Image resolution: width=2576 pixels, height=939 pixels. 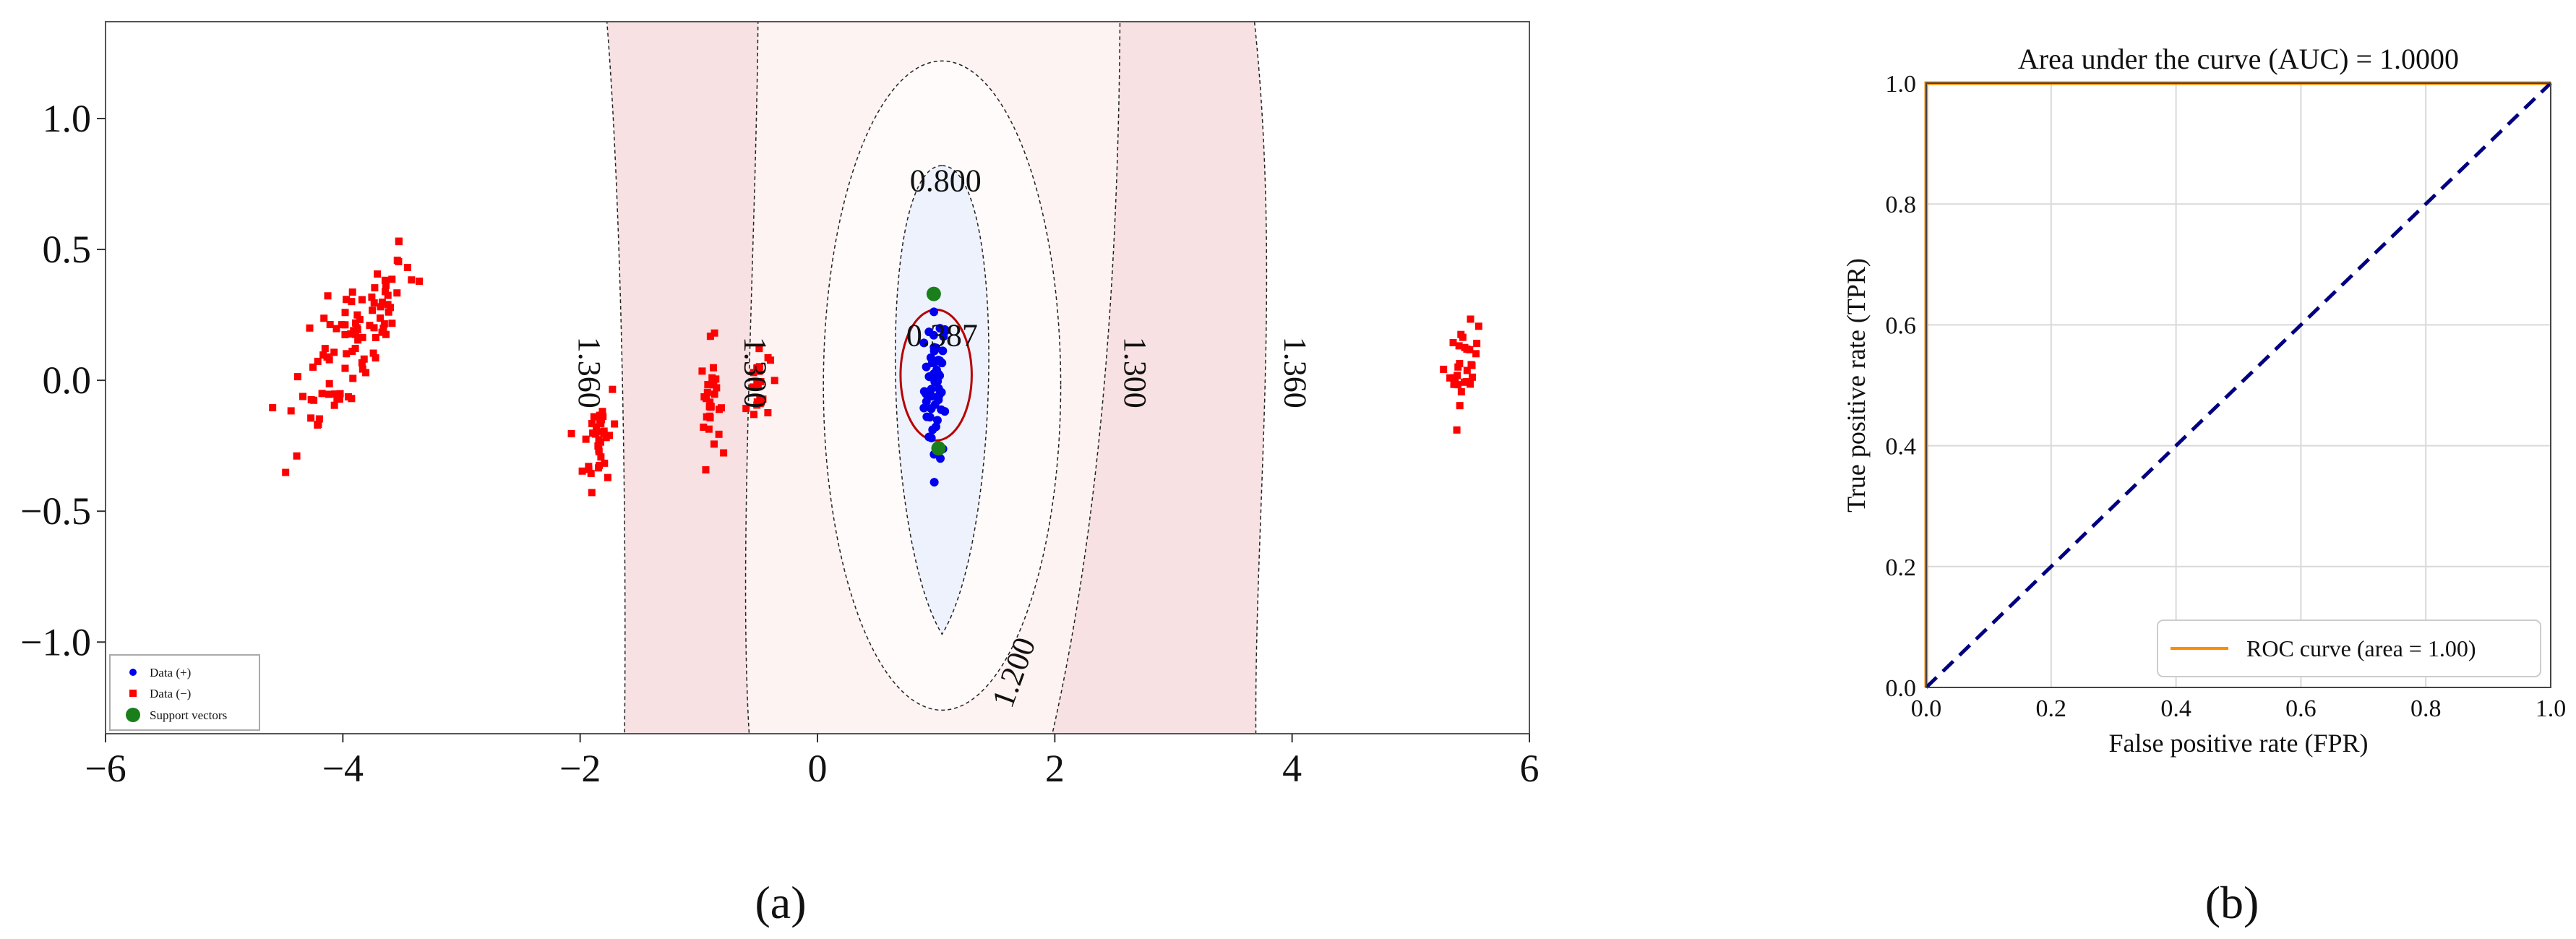 What do you see at coordinates (56, 511) in the screenshot?
I see `y-tick-label: −0.5` at bounding box center [56, 511].